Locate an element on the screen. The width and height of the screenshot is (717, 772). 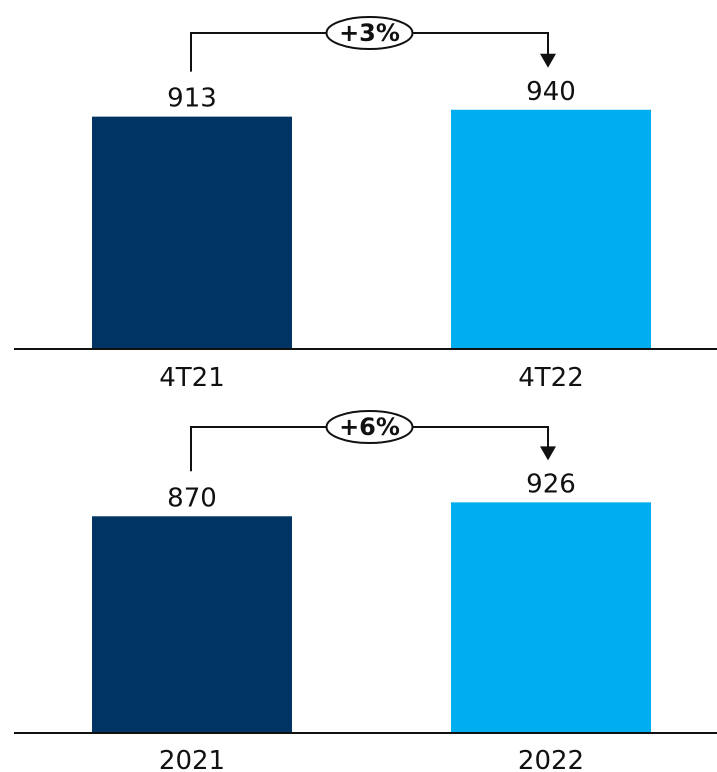
x-tick-label-2021: 2021 is located at coordinates (192, 759).